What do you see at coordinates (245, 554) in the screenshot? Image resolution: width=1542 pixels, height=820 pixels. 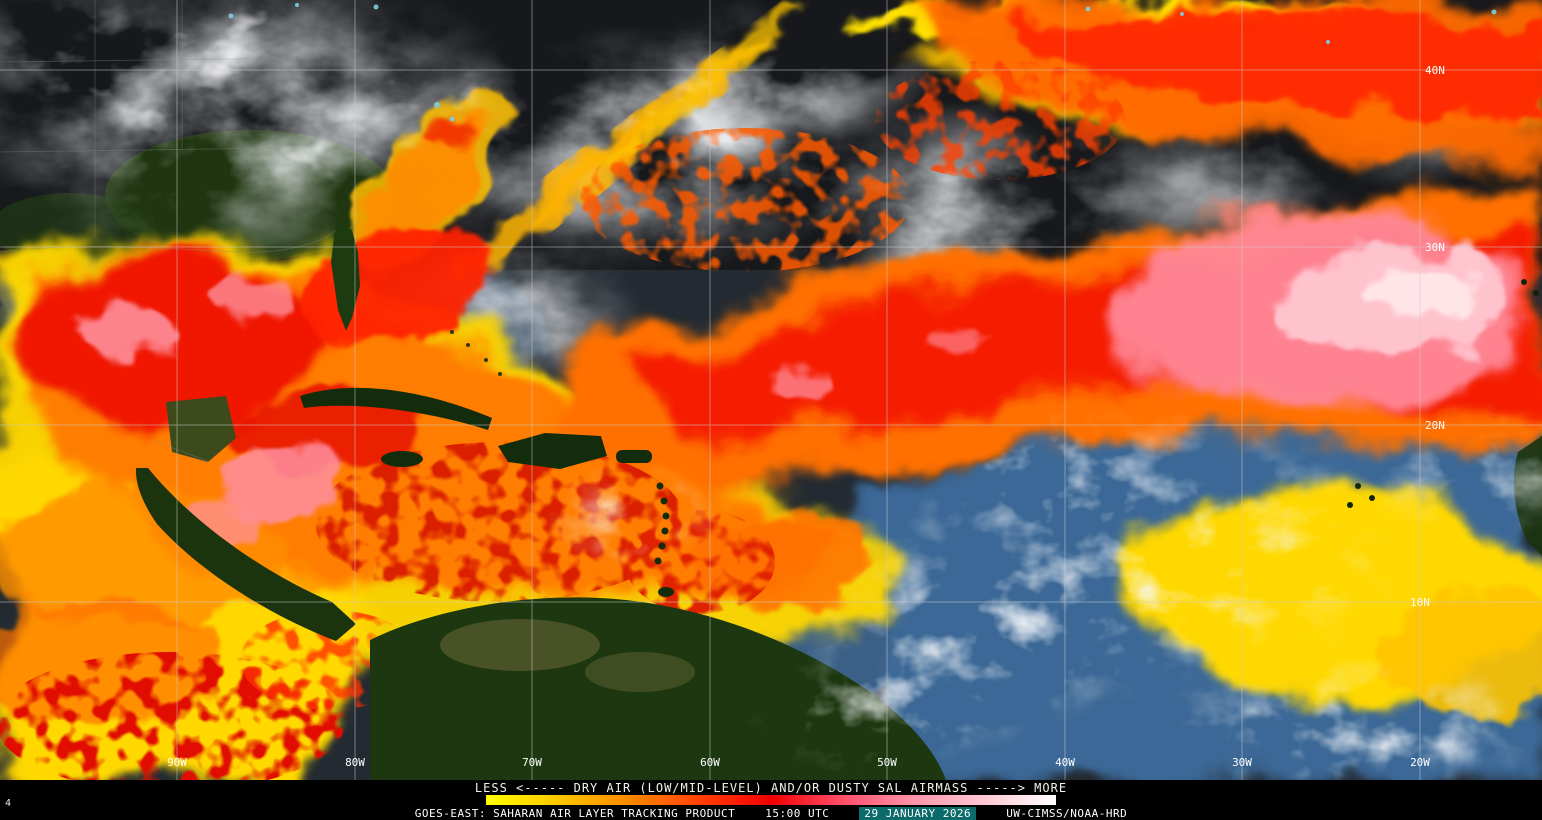 I see `central-america-landmass` at bounding box center [245, 554].